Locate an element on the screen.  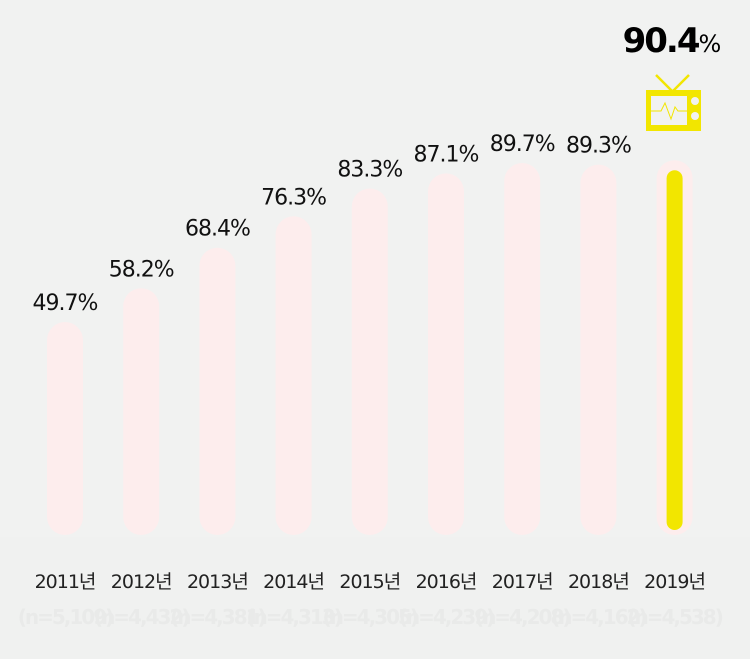
year-label: 2018년 is located at coordinates (598, 582).